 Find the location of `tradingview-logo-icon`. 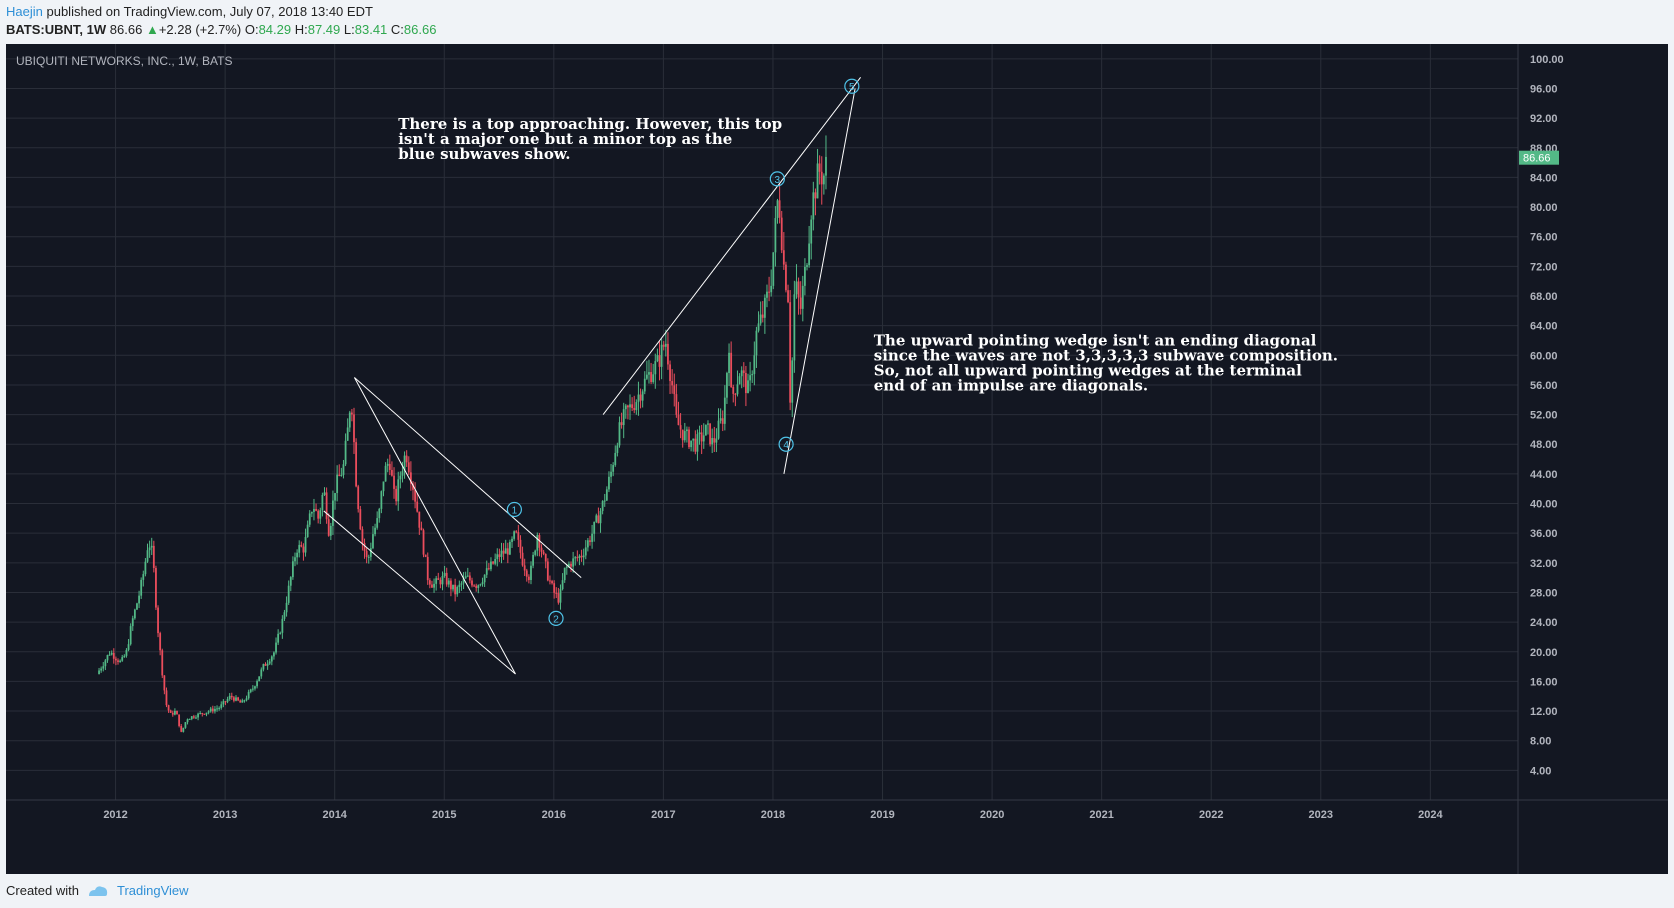

tradingview-logo-icon is located at coordinates (98, 890).